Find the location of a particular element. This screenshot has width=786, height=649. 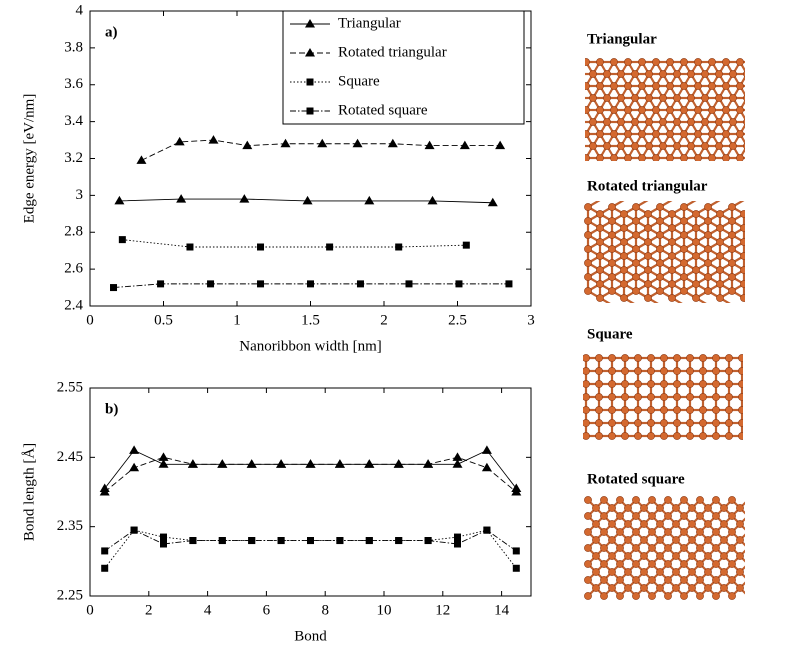

legend-label: Rotated triangular is located at coordinates (392, 52).